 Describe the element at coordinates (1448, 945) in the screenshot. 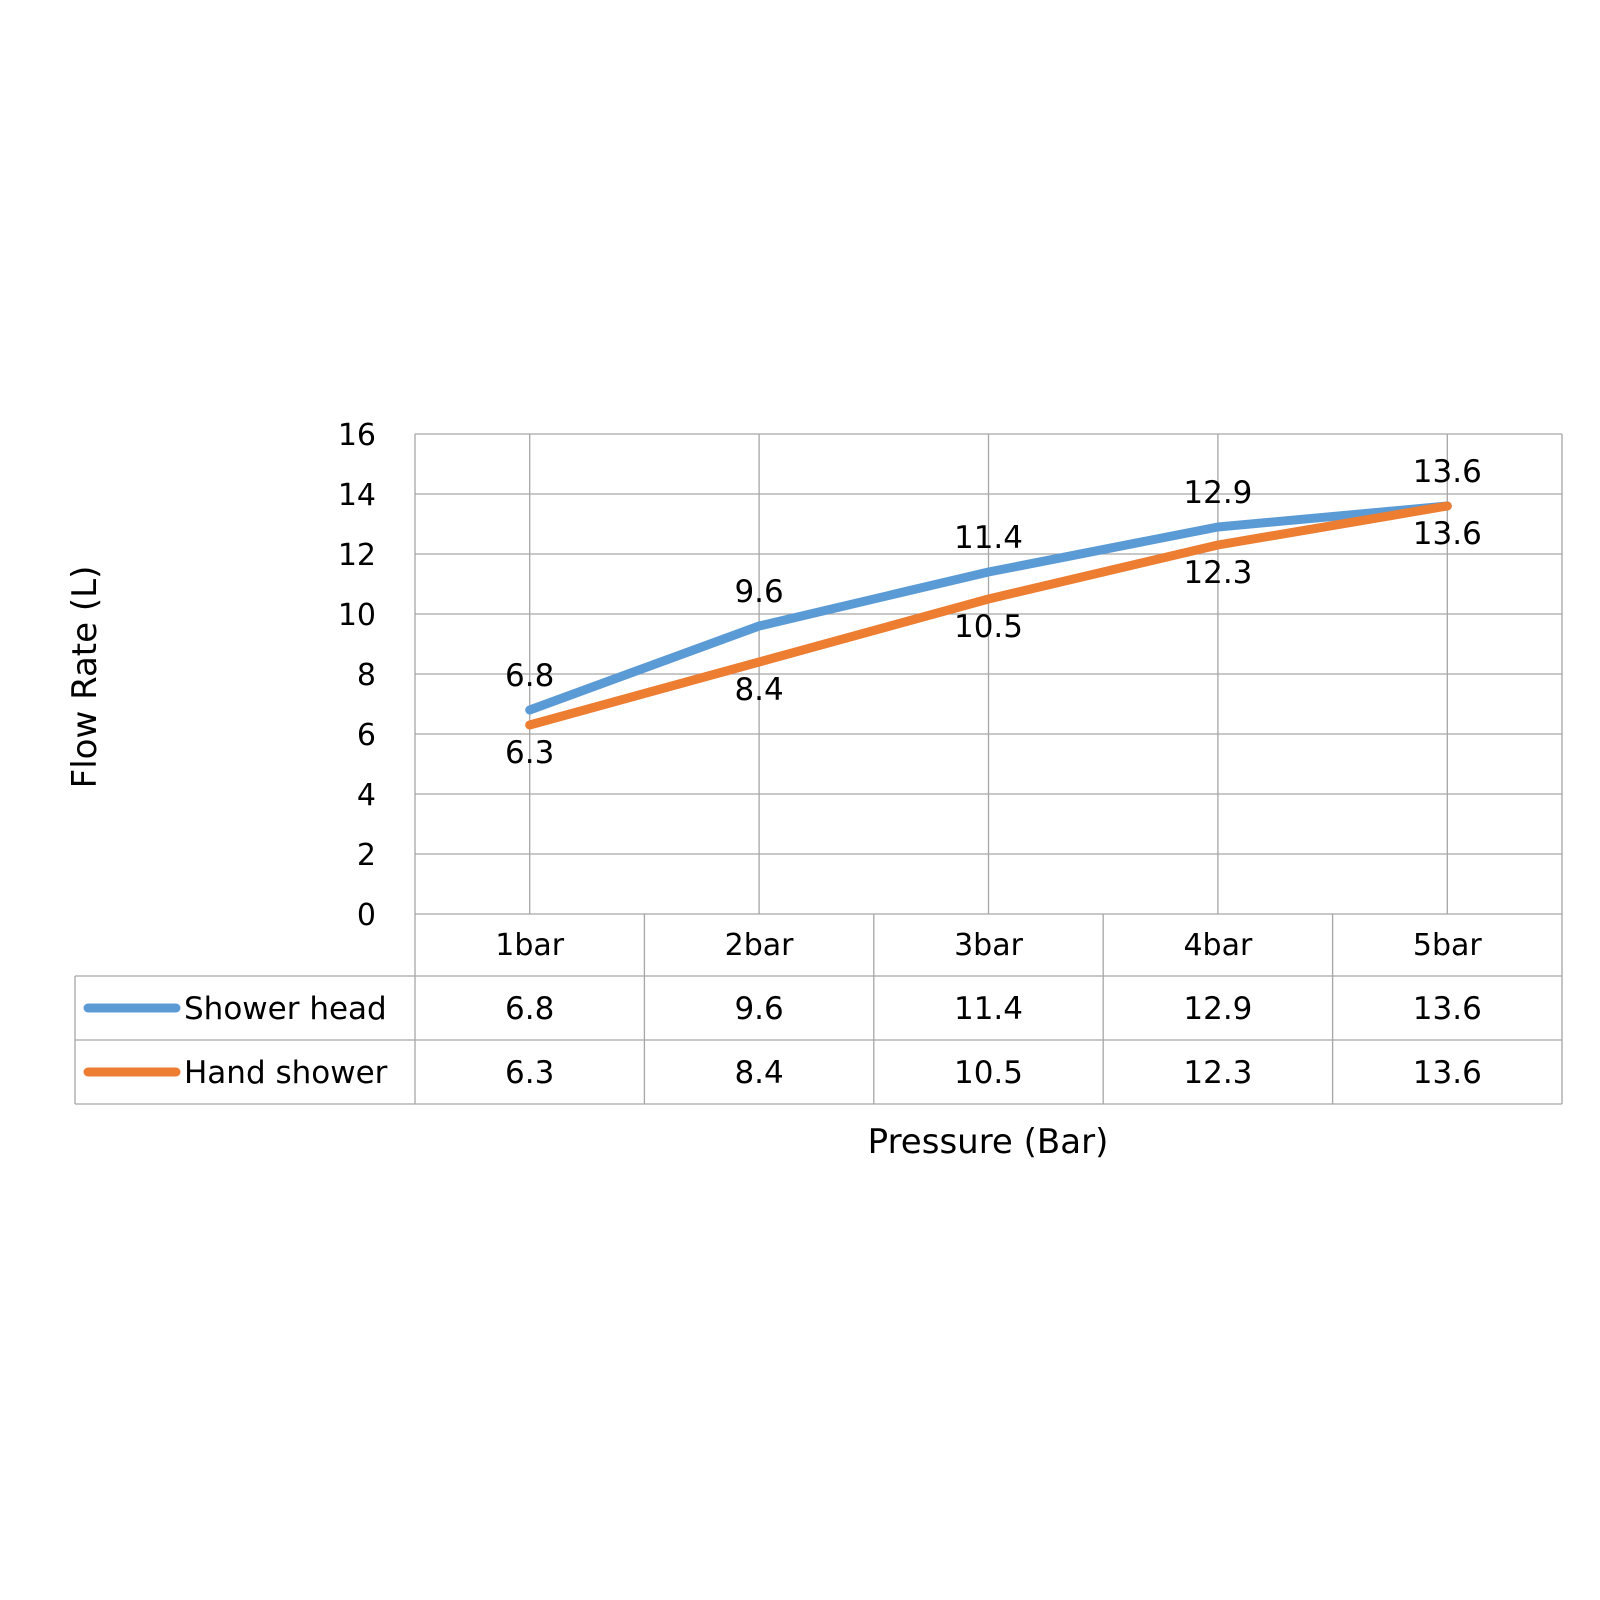

I see `x-category-label: 5bar` at that location.